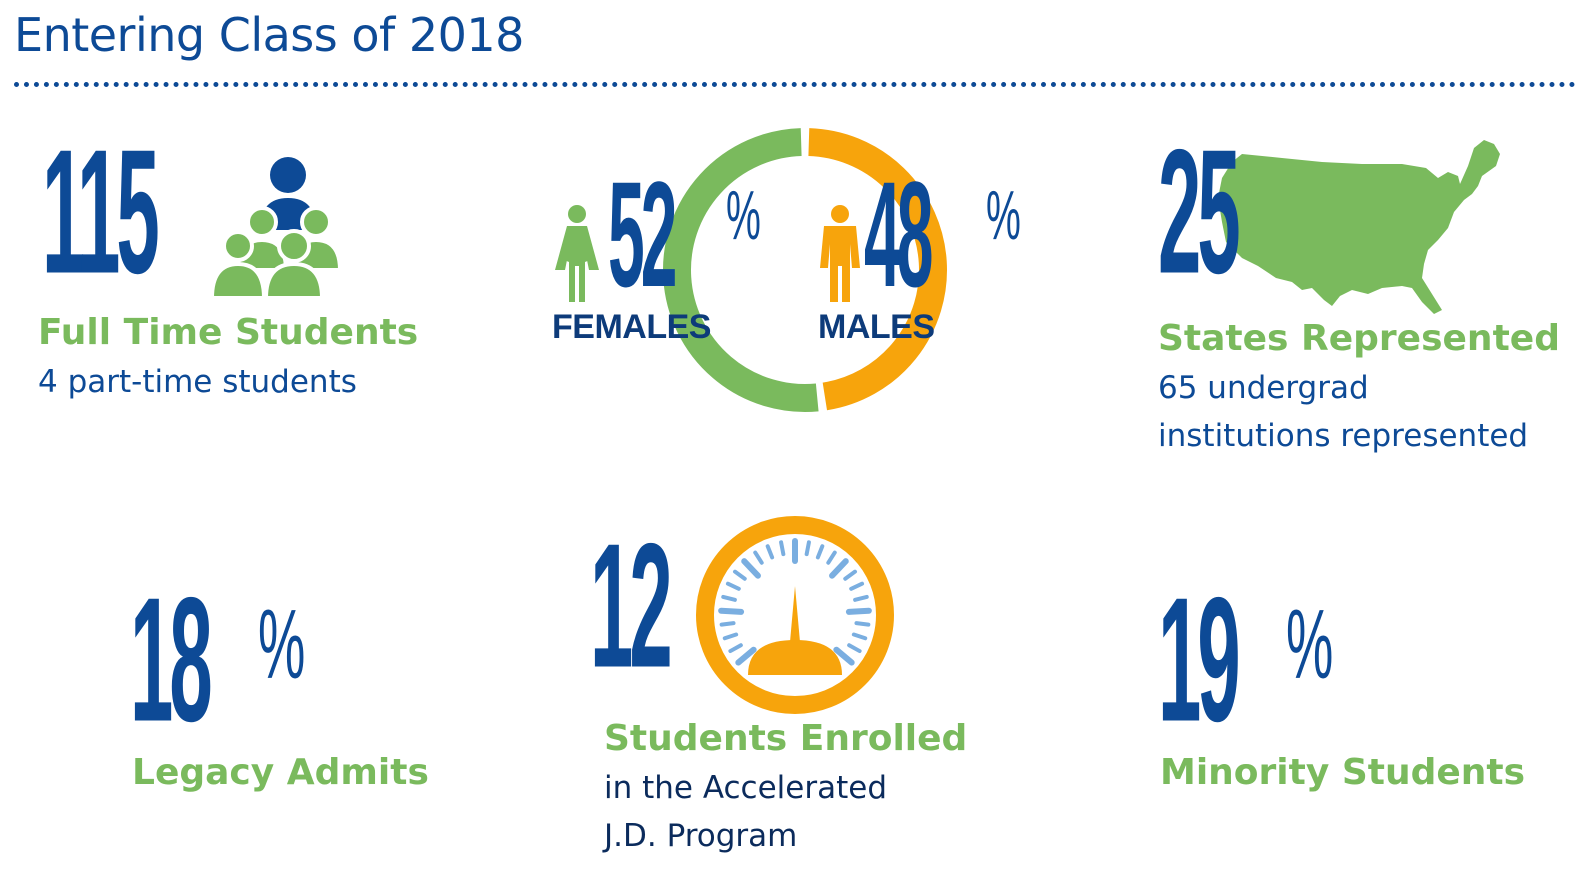 Image resolution: width=1590 pixels, height=869 pixels. Describe the element at coordinates (269, 35) in the screenshot. I see `page-title: Entering Class of 2018` at that location.